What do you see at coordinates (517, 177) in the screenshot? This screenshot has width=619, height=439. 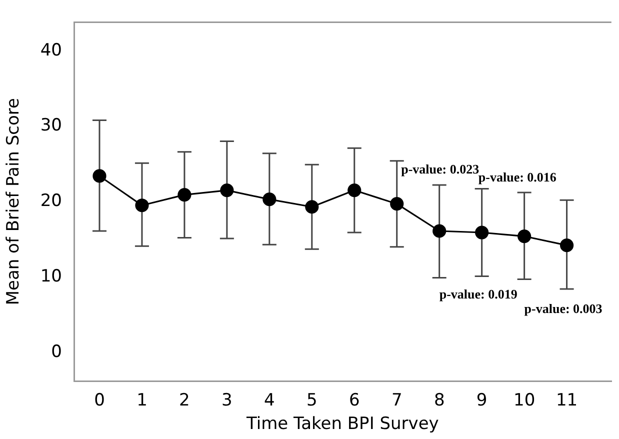 I see `annotation: p-value: 0.016` at bounding box center [517, 177].